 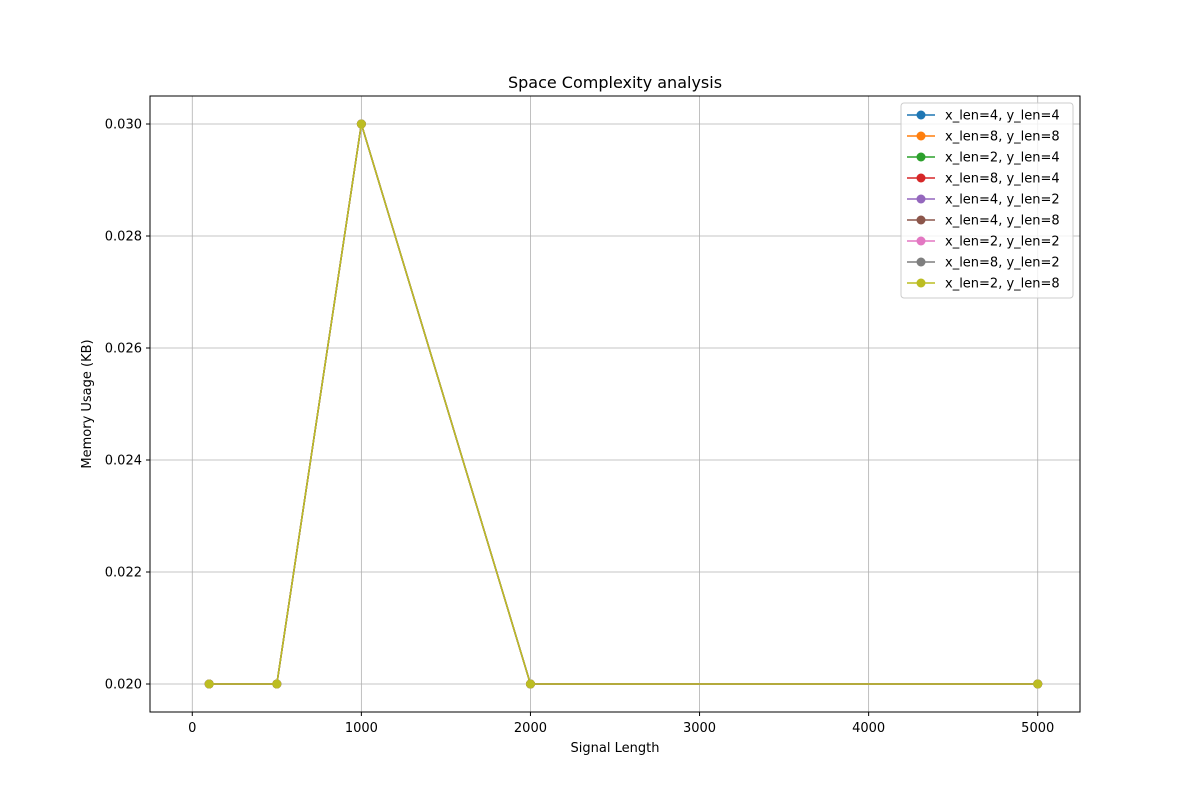 I want to click on legend-label: x_len=8, y_len=2, so click(x=1002, y=263).